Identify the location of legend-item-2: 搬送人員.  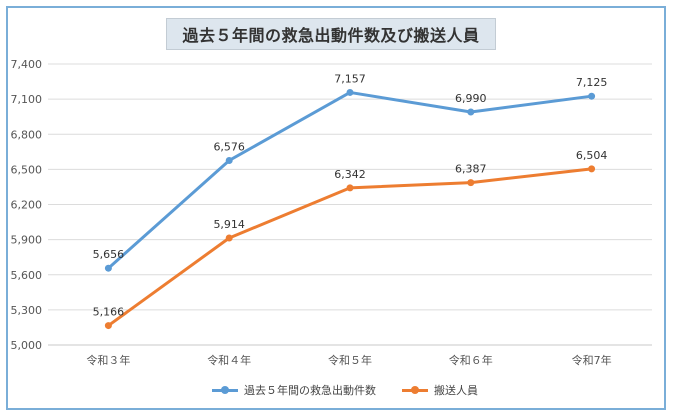
(440, 390).